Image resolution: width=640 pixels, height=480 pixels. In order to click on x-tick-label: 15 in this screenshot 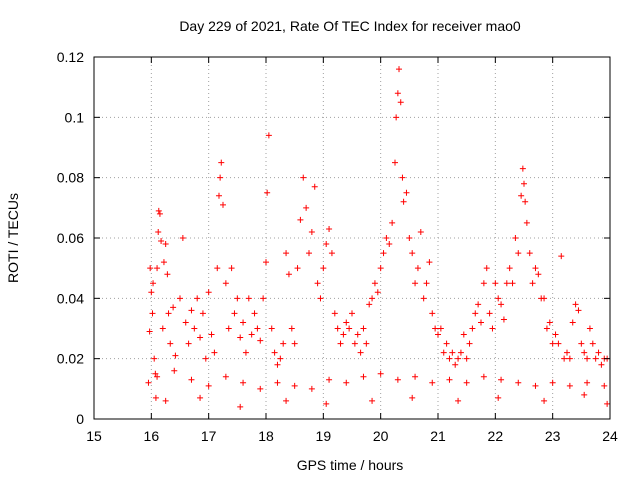, I will do `click(94, 436)`.